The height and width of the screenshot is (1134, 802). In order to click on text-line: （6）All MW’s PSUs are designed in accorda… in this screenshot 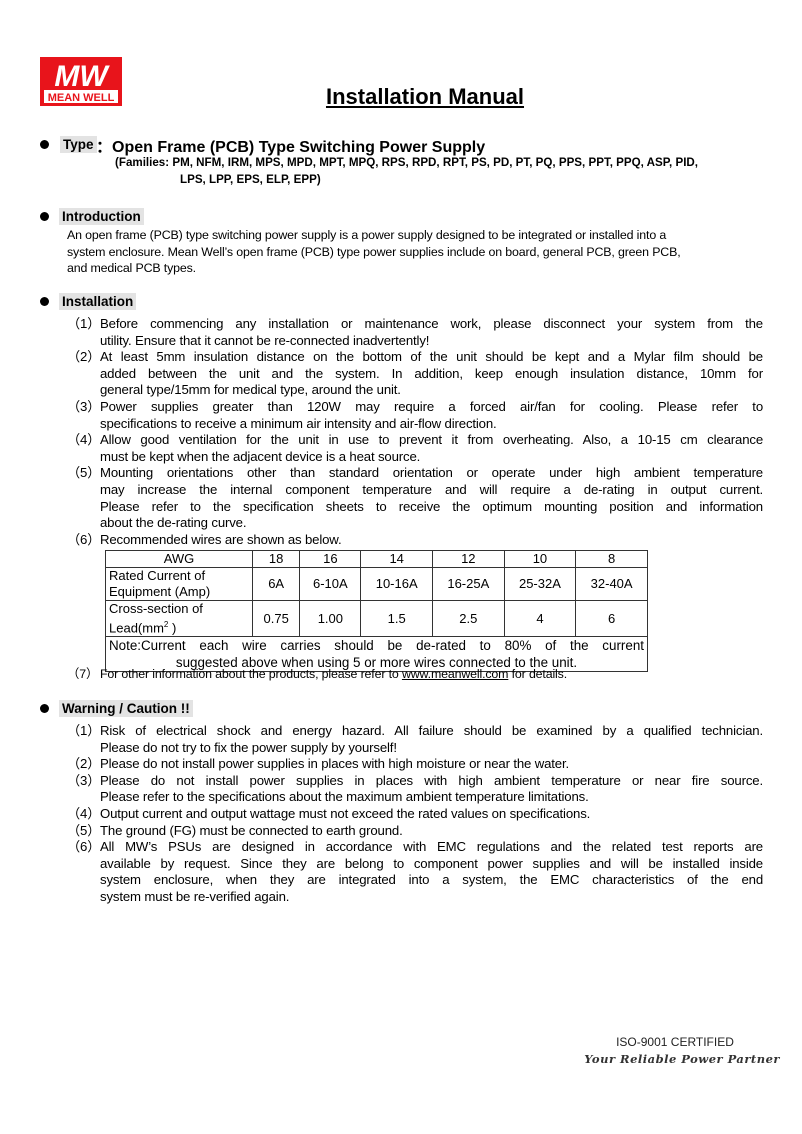, I will do `click(415, 847)`.